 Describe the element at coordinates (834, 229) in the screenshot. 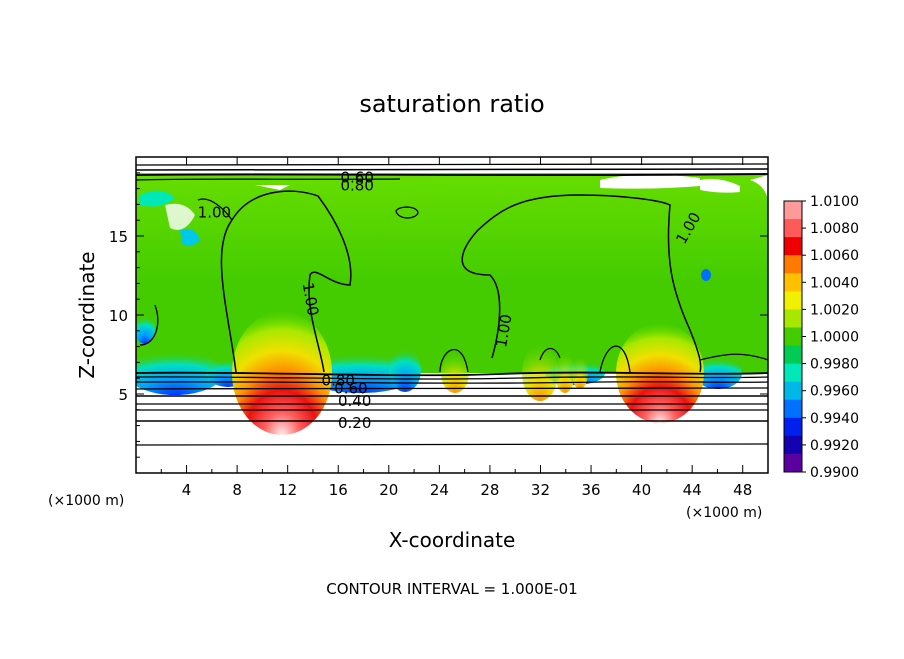

I see `colorbar-label: 1.0080` at that location.